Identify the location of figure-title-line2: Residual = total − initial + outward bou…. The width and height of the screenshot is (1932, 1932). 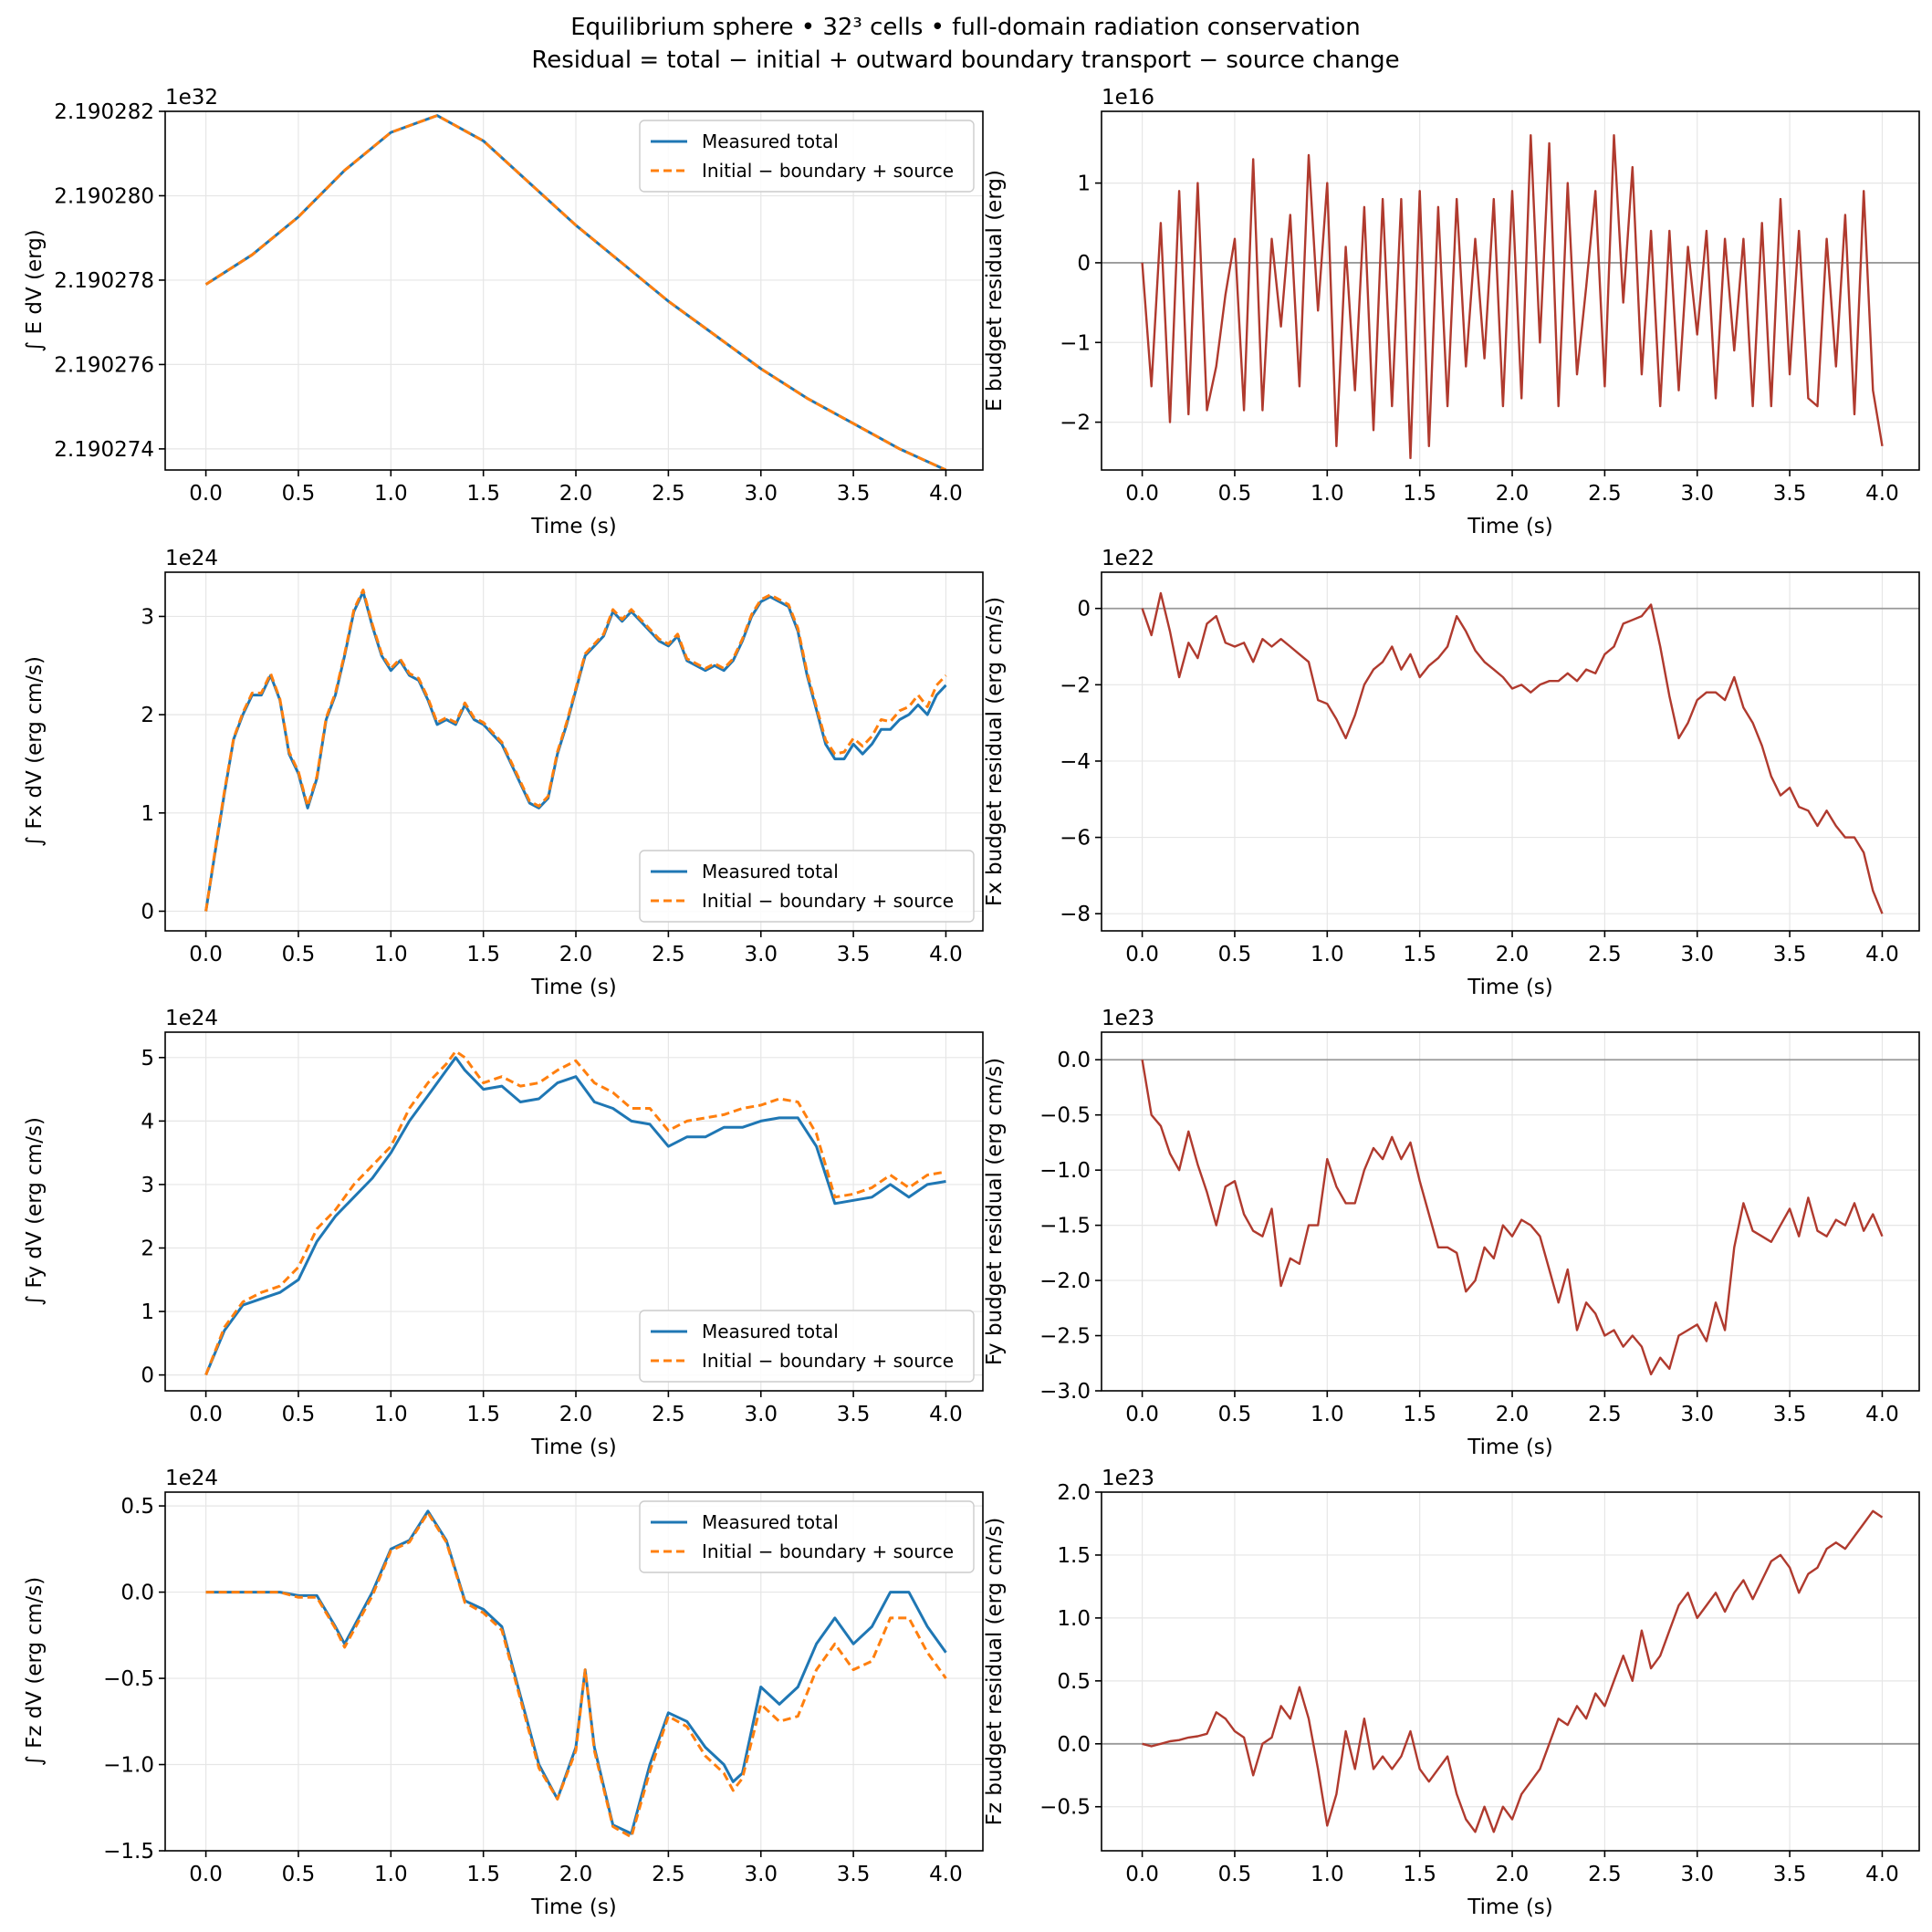
(965, 60).